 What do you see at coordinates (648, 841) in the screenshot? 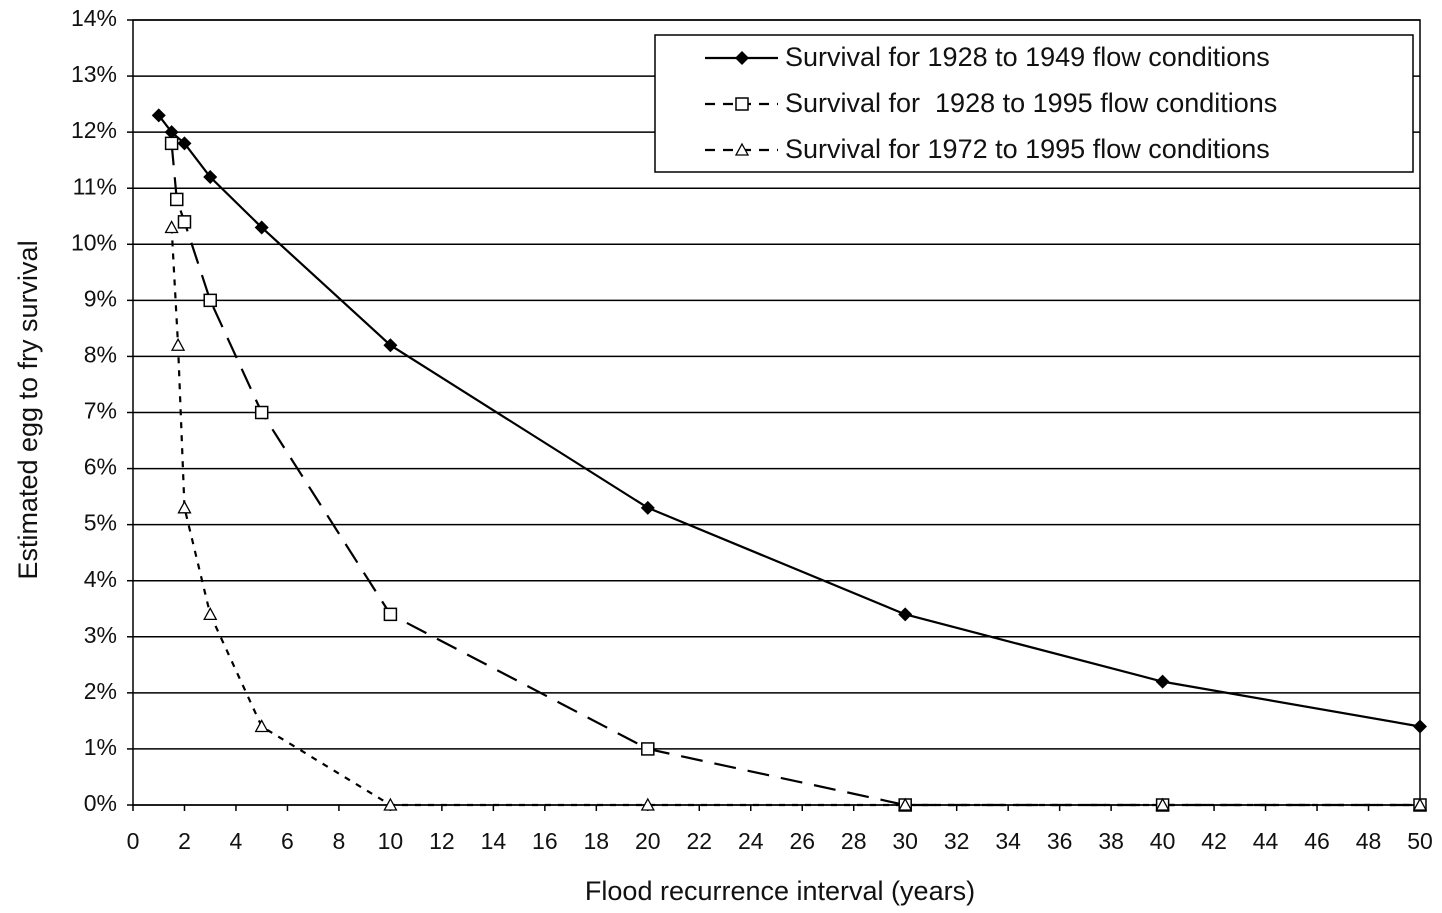
I see `x-tick-label: 20` at bounding box center [648, 841].